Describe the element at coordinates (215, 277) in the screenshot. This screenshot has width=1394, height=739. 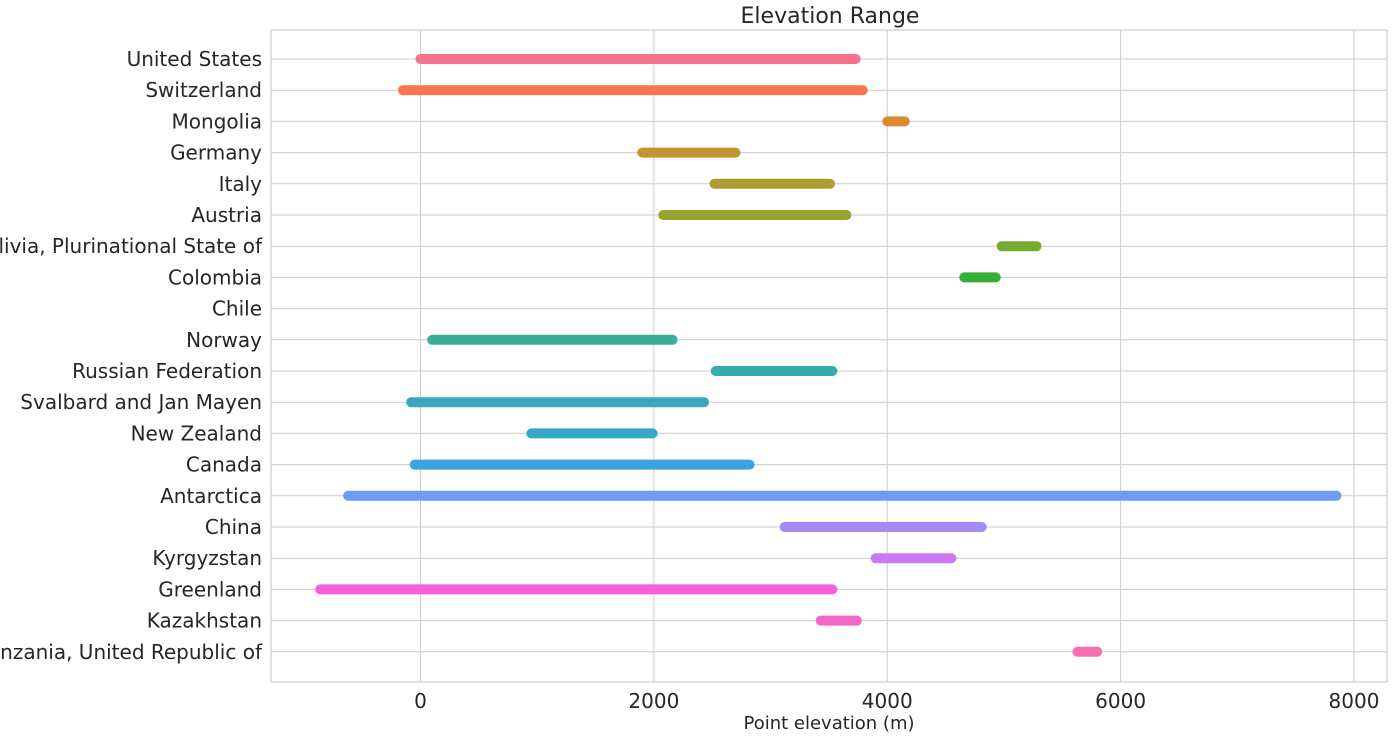
I see `y-tick-label: Colombia` at that location.